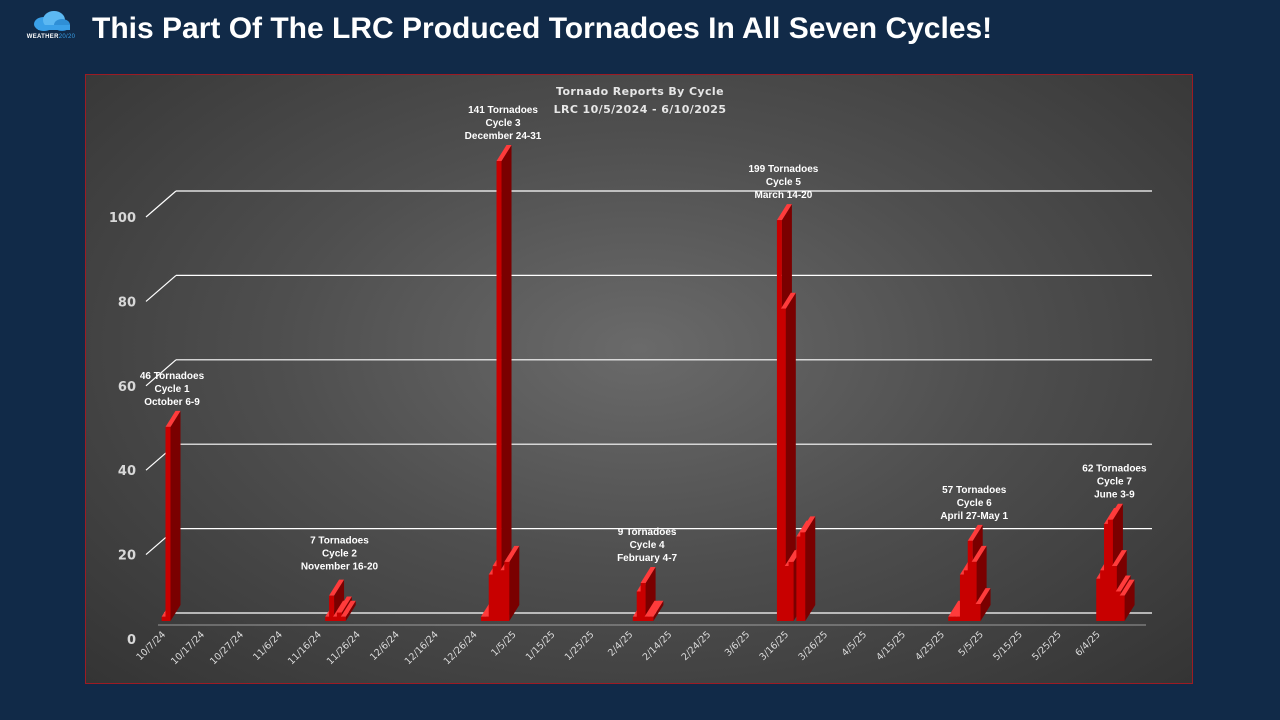  Describe the element at coordinates (339, 540) in the screenshot. I see `annotation-line: 7 Tornadoes` at that location.